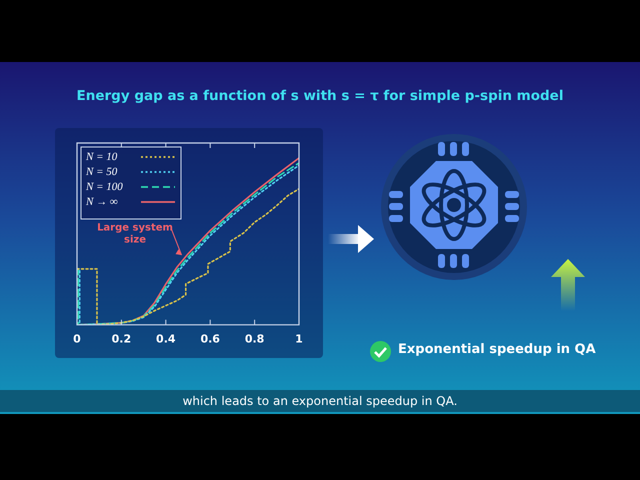 This screenshot has height=480, width=640. I want to click on legend-label: N = 100, so click(104, 186).